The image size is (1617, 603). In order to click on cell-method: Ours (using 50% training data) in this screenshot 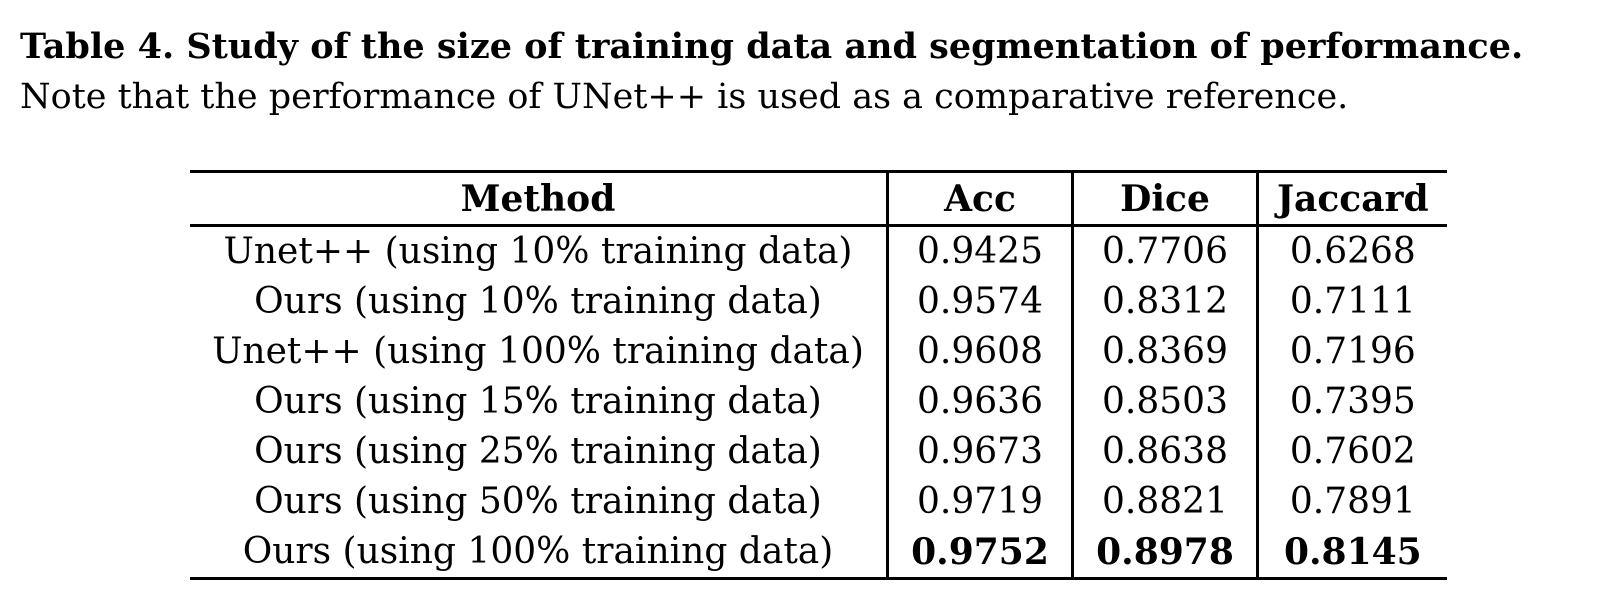, I will do `click(539, 502)`.